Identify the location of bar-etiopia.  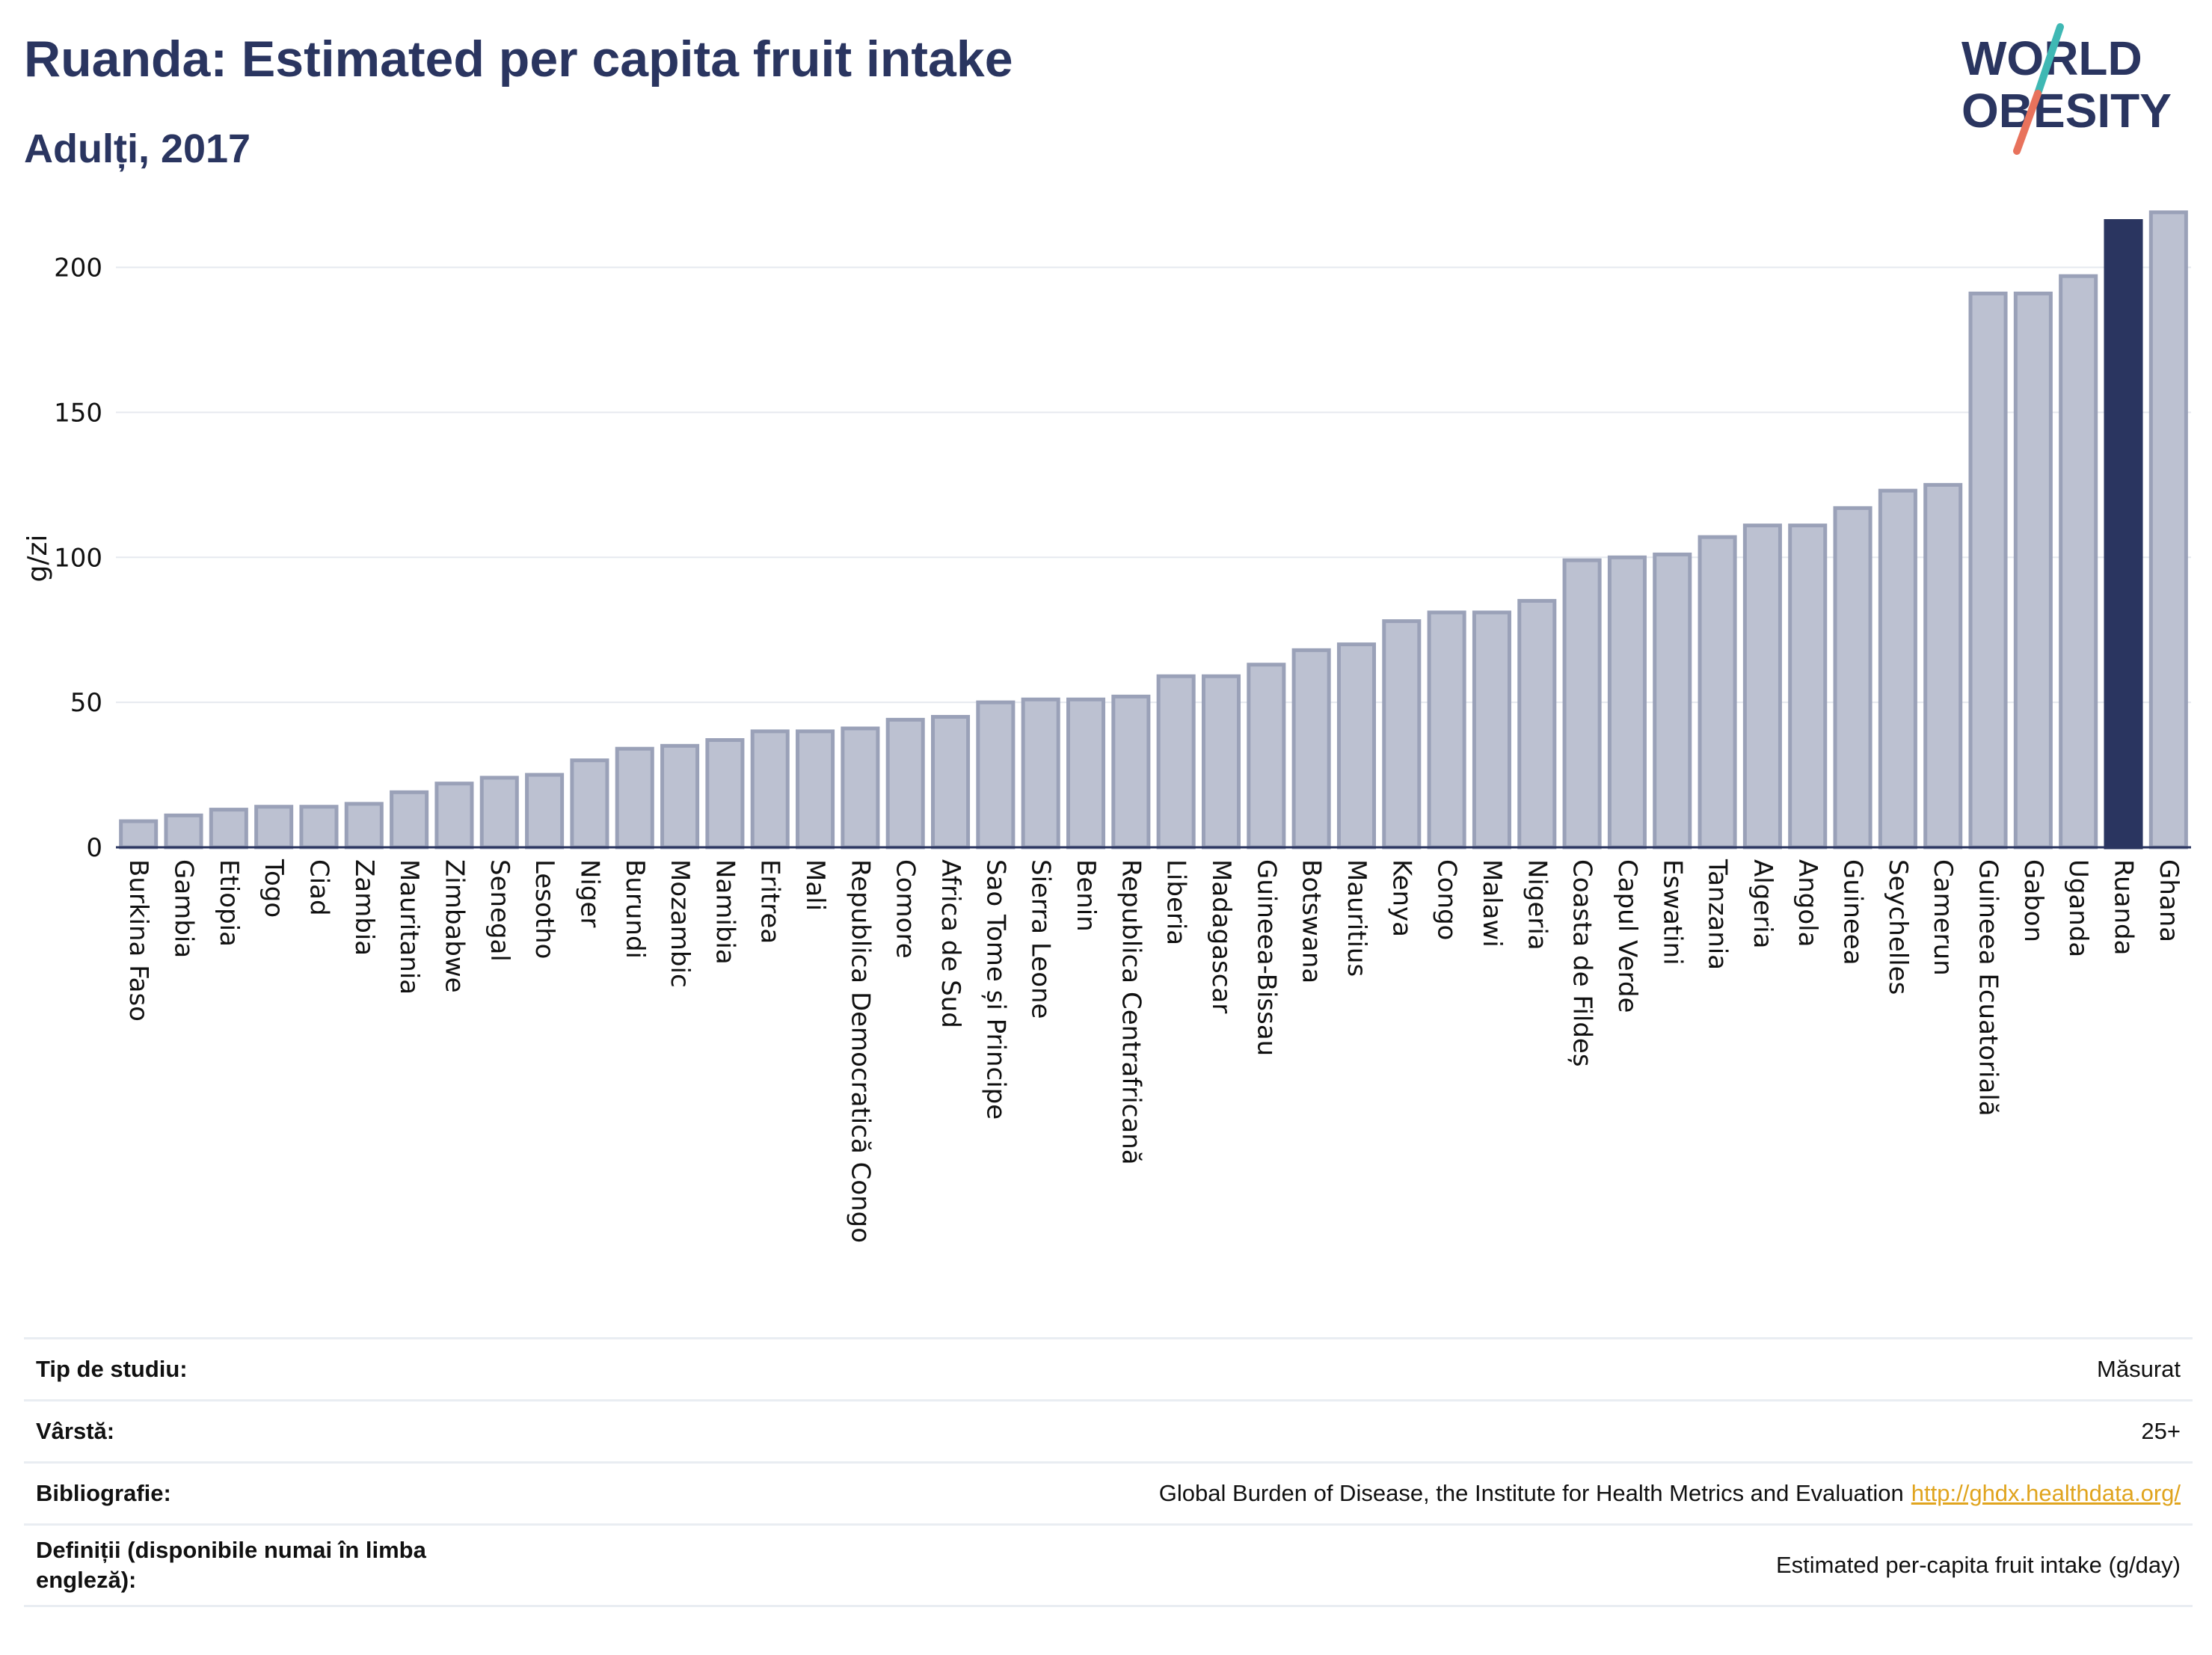
(228, 829).